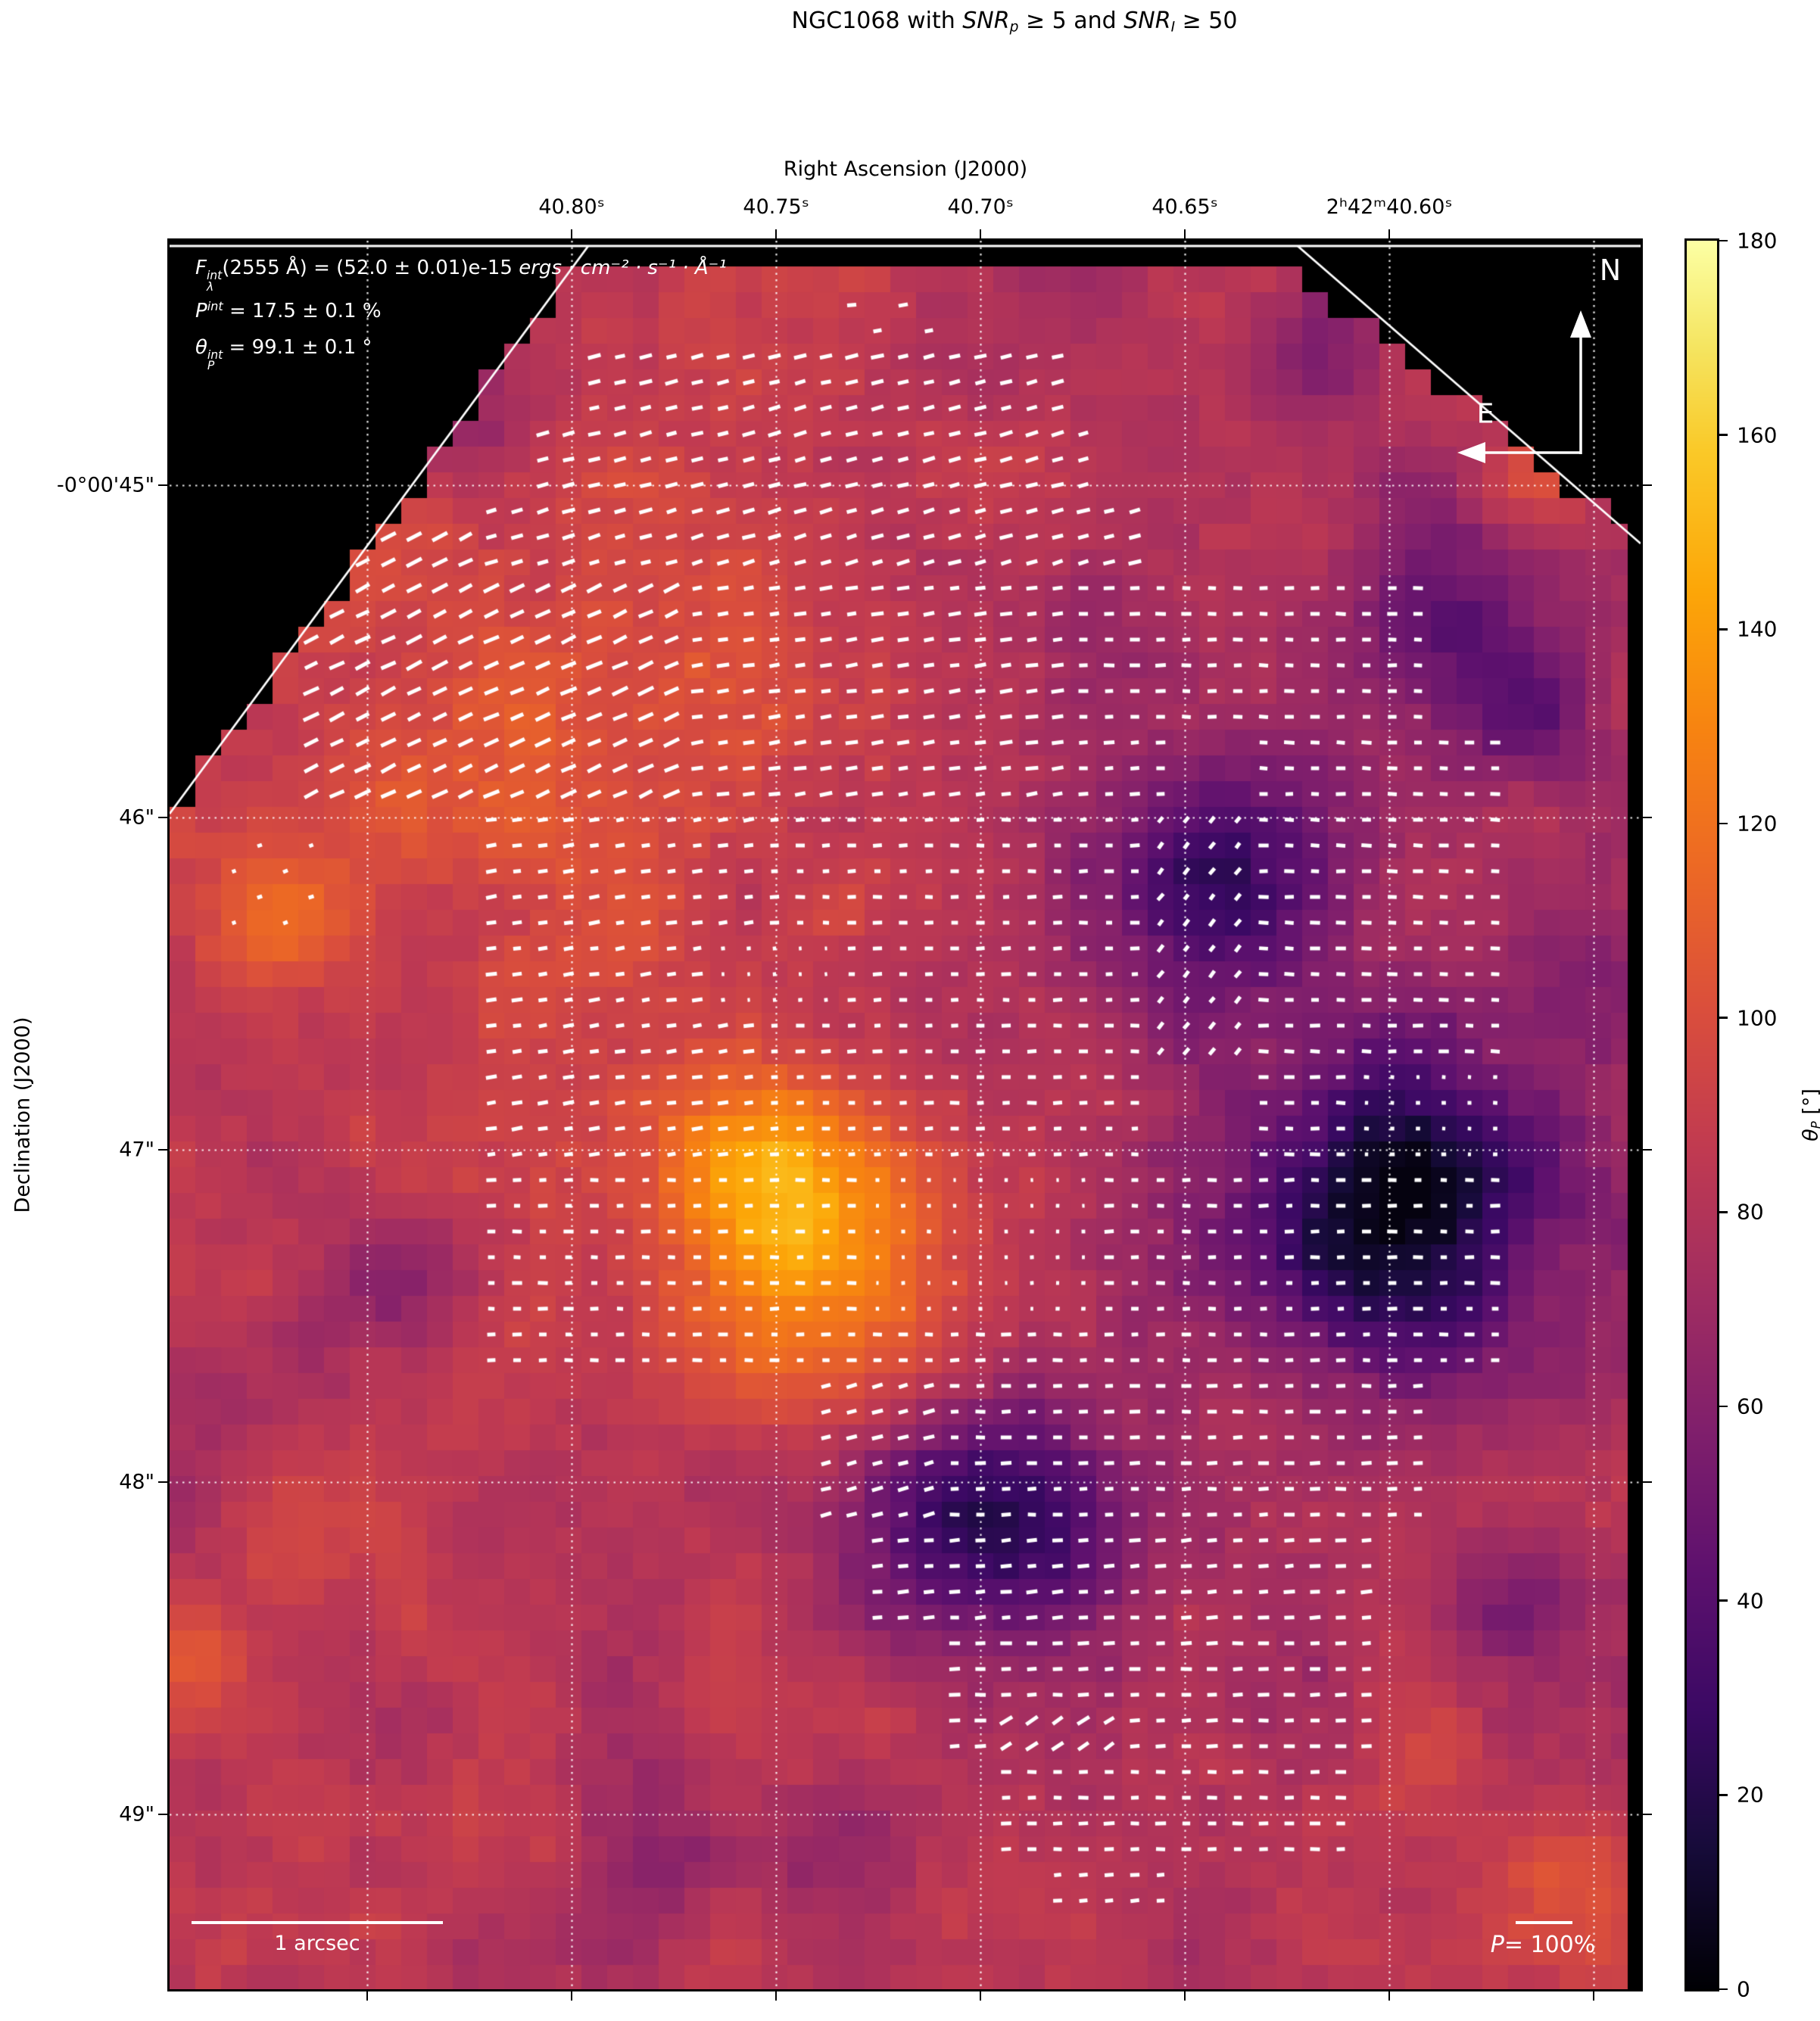  Describe the element at coordinates (210, 287) in the screenshot. I see `flux-sub: λ` at that location.